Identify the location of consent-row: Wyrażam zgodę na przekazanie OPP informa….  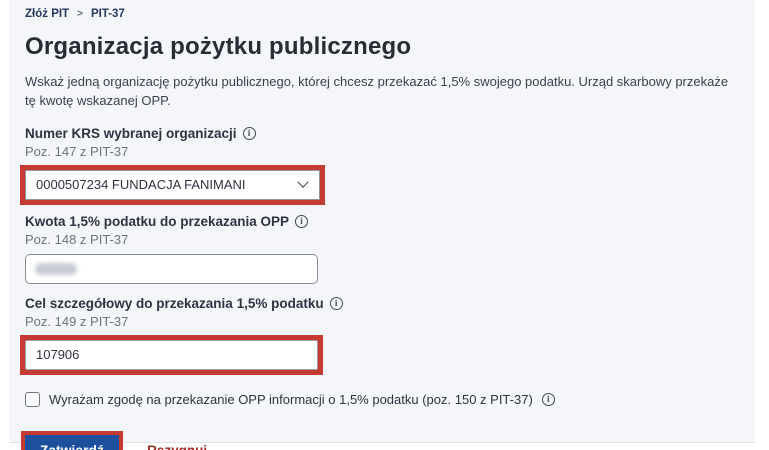
(380, 399).